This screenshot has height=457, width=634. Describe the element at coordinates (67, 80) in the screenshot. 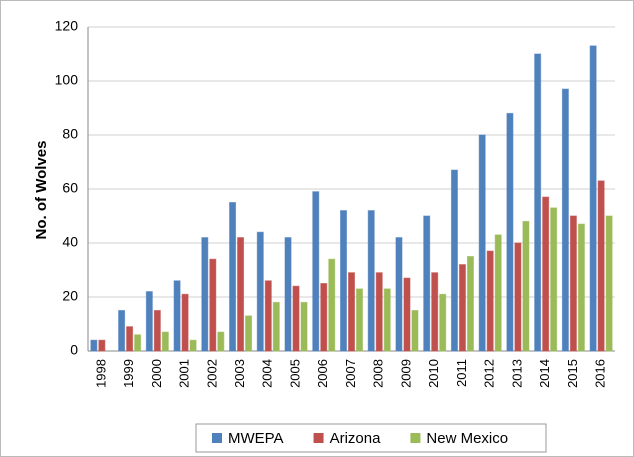

I see `y-tick-label: 100` at that location.